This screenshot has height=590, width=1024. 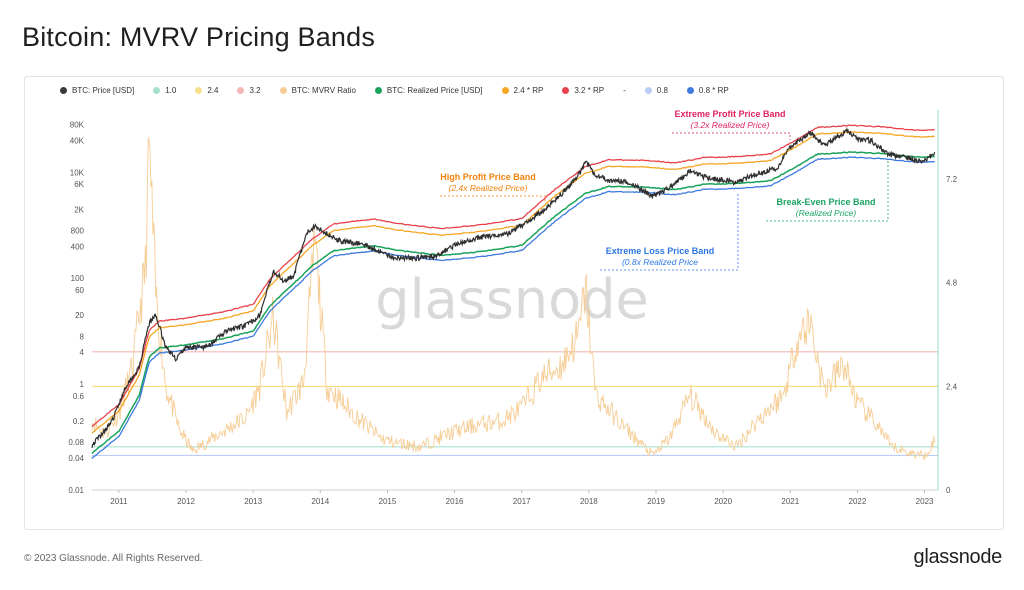 What do you see at coordinates (323, 90) in the screenshot?
I see `legend-label: BTC: MVRV Ratio` at bounding box center [323, 90].